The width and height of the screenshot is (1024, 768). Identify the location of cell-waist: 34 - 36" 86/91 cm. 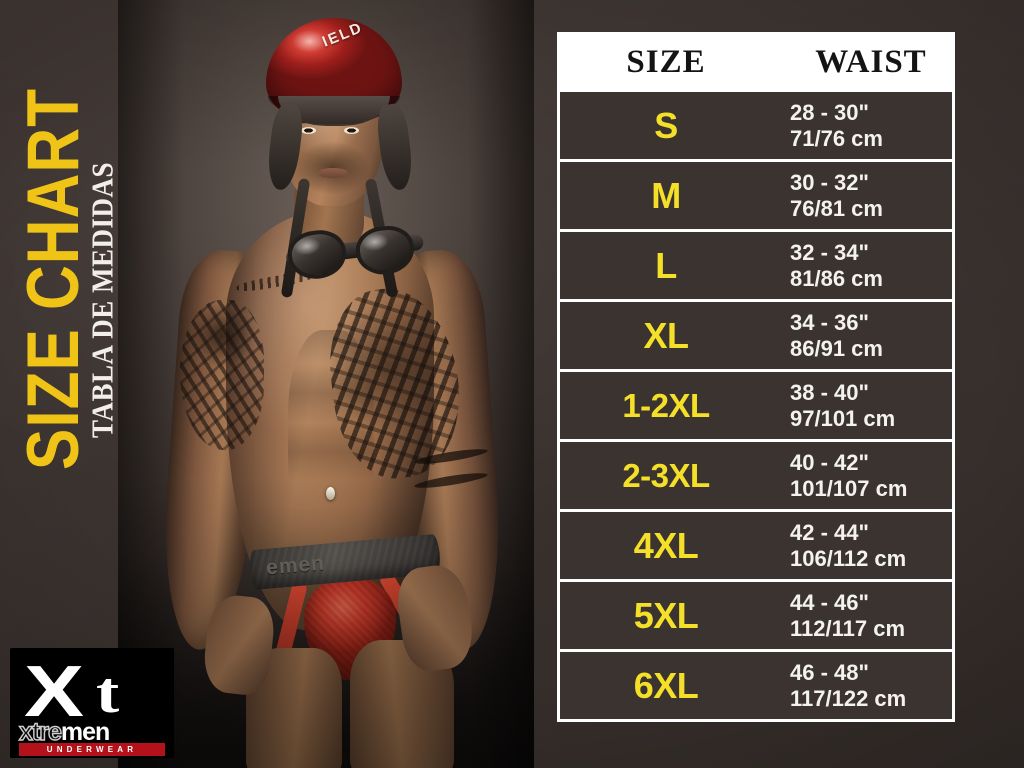
(862, 335).